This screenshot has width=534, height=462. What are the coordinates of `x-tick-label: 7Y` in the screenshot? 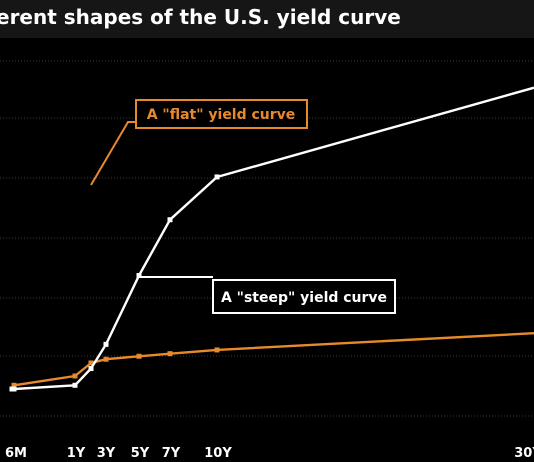 It's located at (171, 453).